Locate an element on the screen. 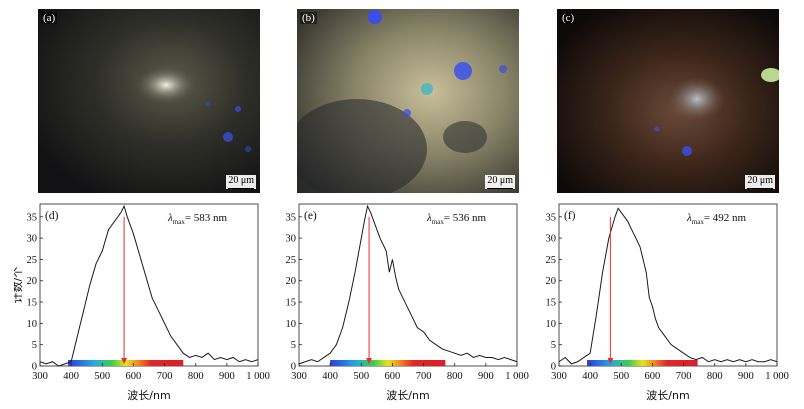 This screenshot has height=409, width=804. photo-panel-c: (c) 20 μm is located at coordinates (668, 101).